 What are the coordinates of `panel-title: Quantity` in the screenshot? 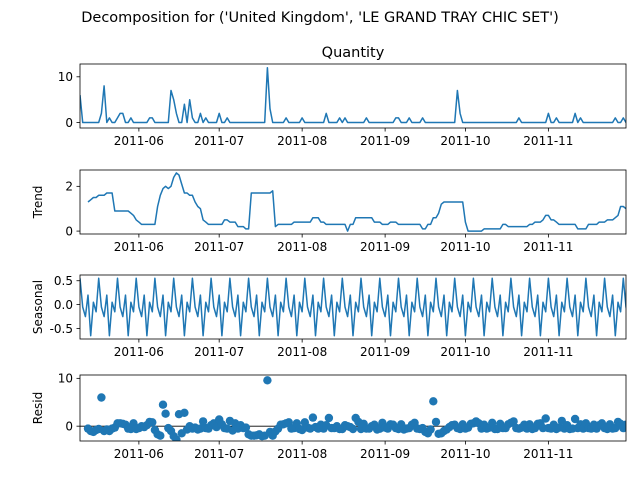 It's located at (353, 53).